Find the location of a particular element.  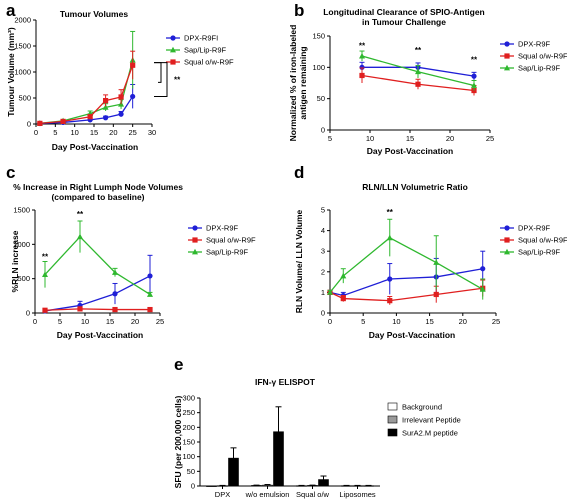

legend-swatch is located at coordinates (392, 406).